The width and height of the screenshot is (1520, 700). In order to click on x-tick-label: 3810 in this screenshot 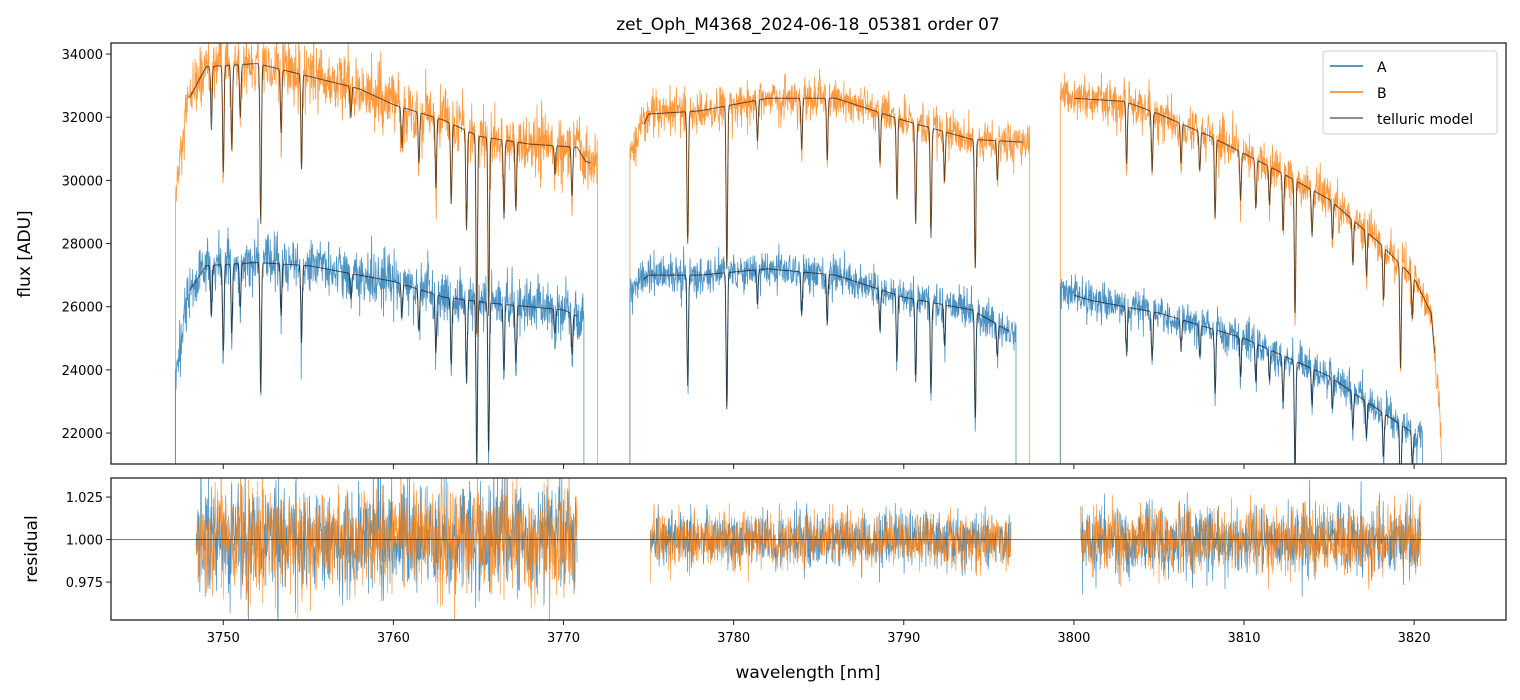, I will do `click(1243, 638)`.